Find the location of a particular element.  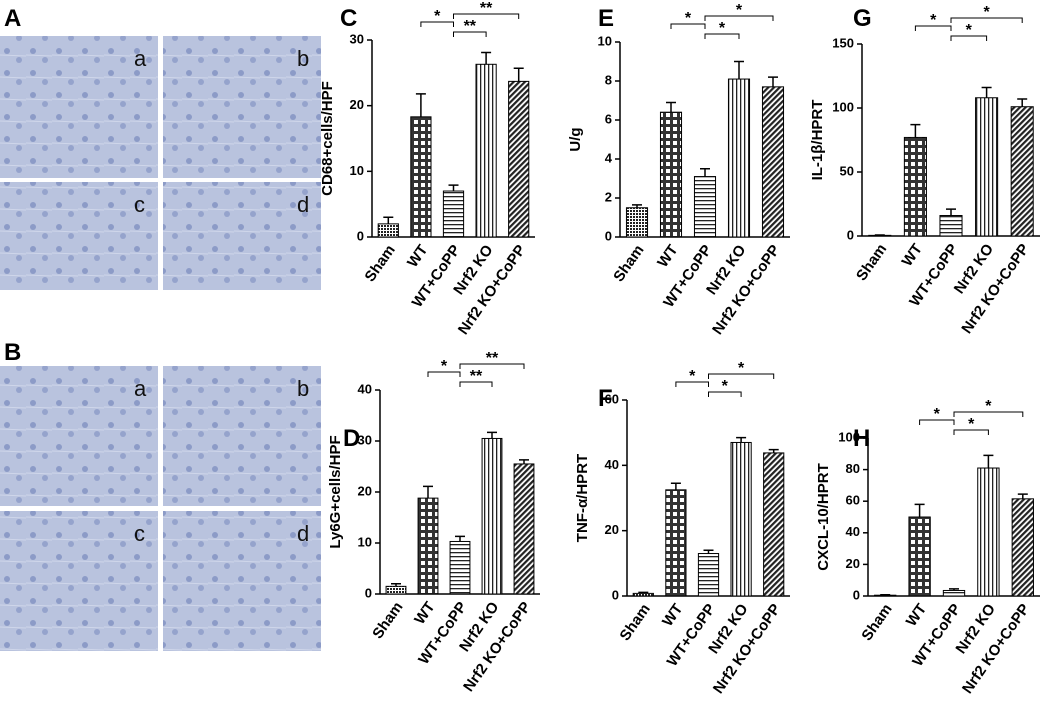

y-tick-label: 150 is located at coordinates (843, 42).